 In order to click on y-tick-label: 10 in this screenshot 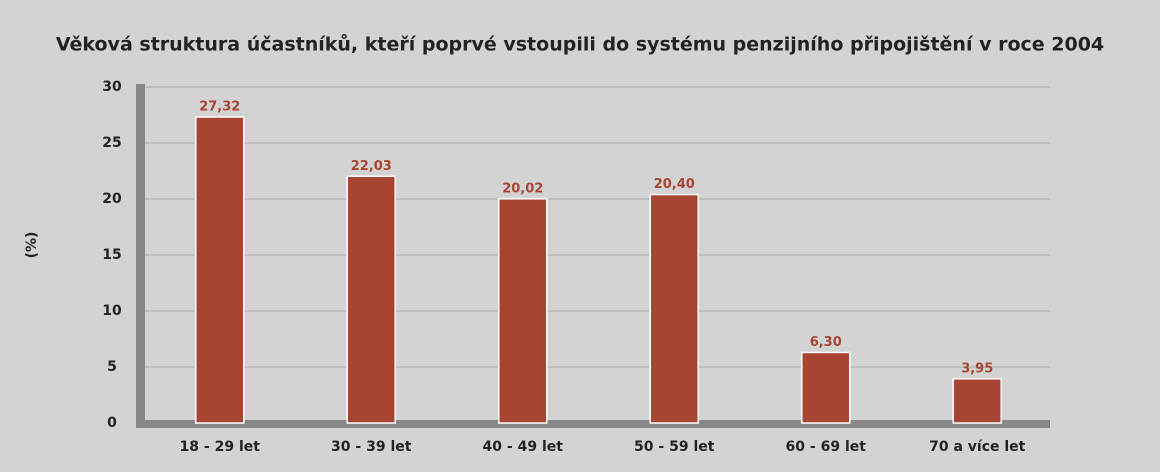, I will do `click(112, 311)`.